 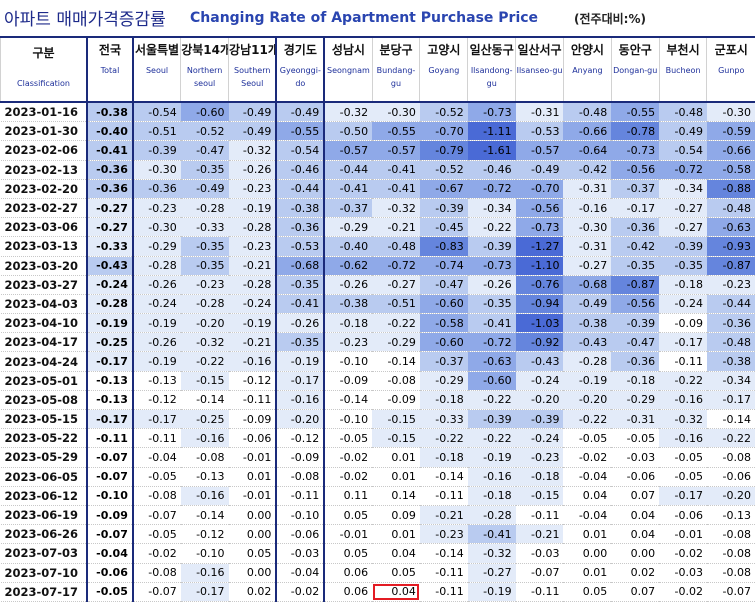 What do you see at coordinates (396, 284) in the screenshot?
I see `value-cell: -0.27` at bounding box center [396, 284].